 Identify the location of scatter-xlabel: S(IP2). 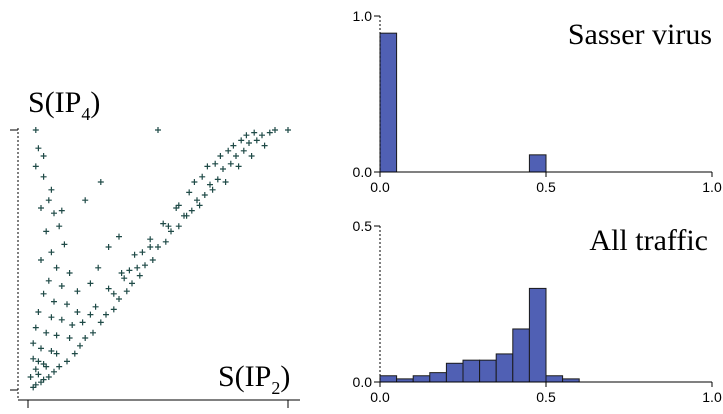
(254, 379).